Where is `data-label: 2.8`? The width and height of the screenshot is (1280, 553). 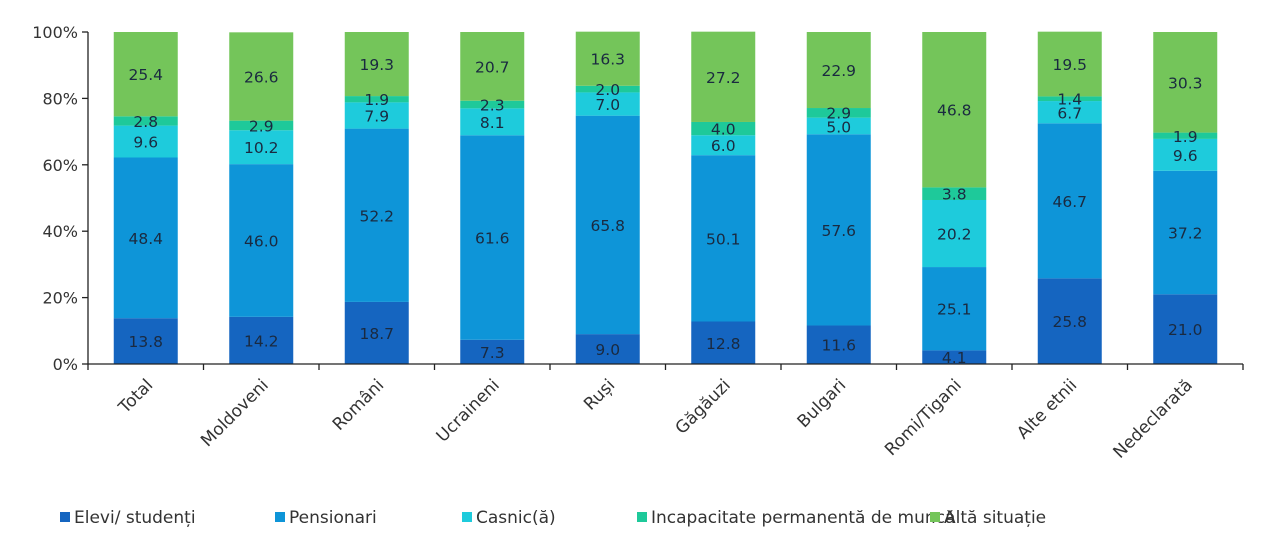 data-label: 2.8 is located at coordinates (145, 122).